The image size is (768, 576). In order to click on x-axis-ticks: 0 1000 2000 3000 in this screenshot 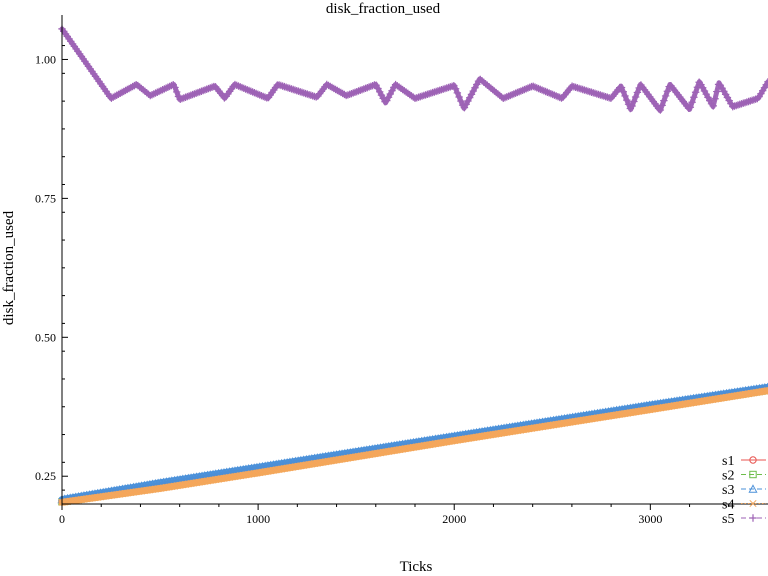, I will do `click(394, 515)`.